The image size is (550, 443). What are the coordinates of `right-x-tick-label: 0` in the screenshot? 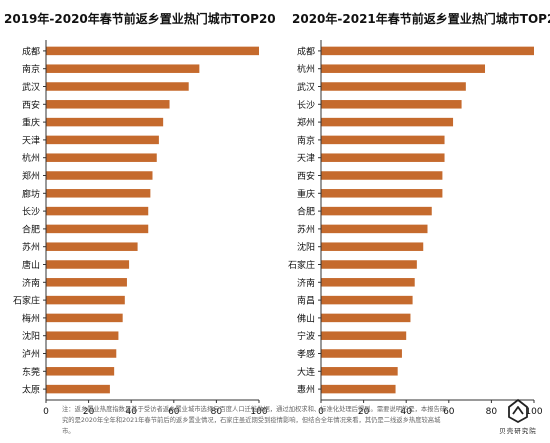 It's located at (321, 412).